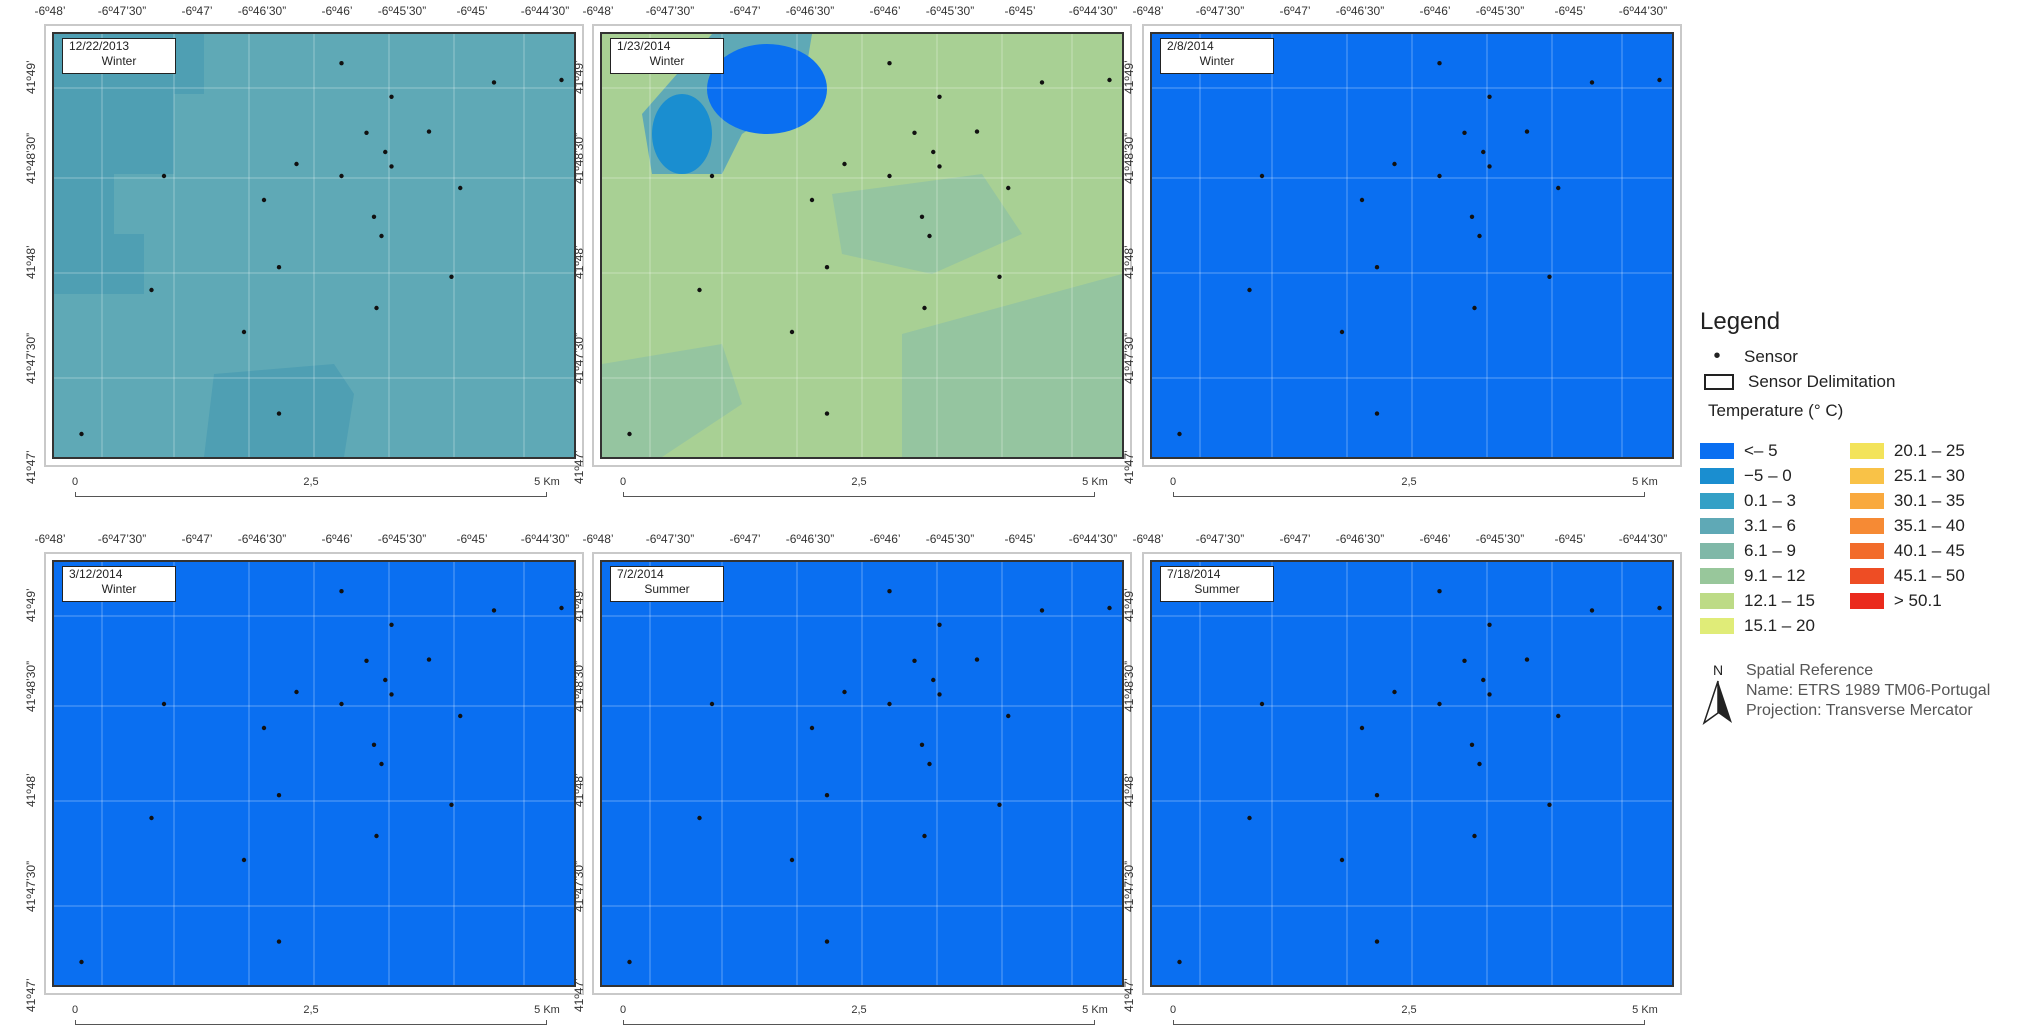 Image resolution: width=2038 pixels, height=1035 pixels. What do you see at coordinates (547, 1010) in the screenshot?
I see `scale-label: 5 Km` at bounding box center [547, 1010].